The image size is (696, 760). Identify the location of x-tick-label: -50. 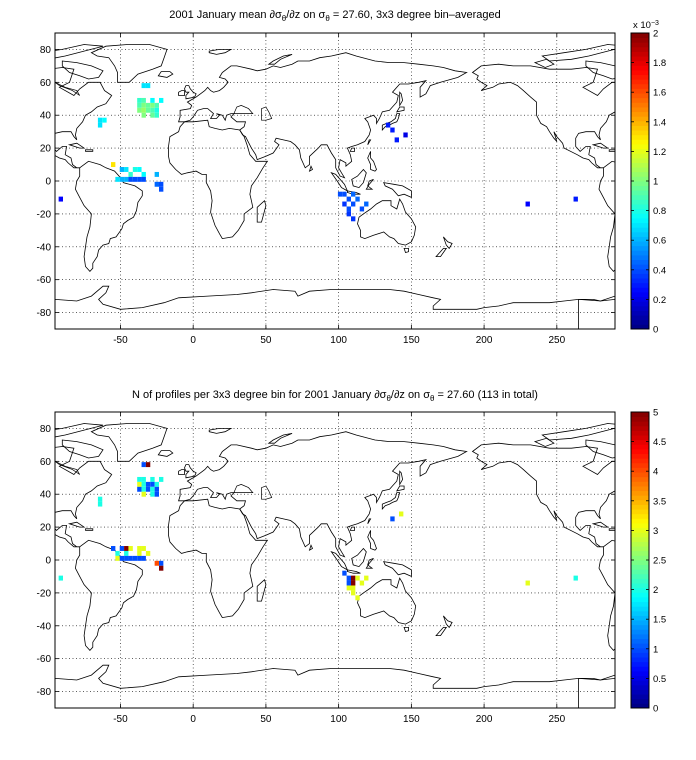
(120, 340).